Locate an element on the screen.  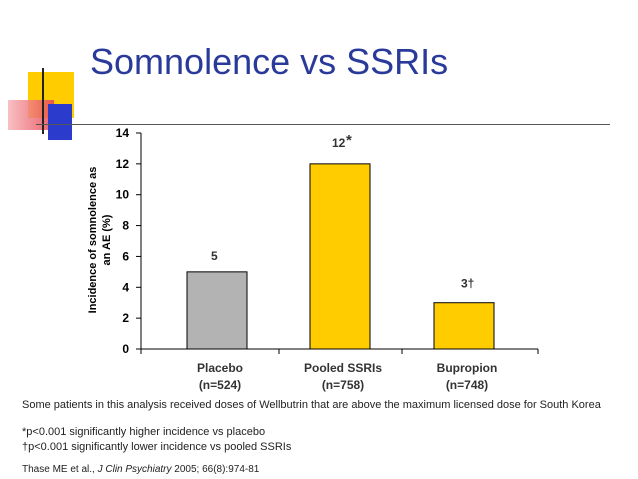
data-label: 3† is located at coordinates (467, 284).